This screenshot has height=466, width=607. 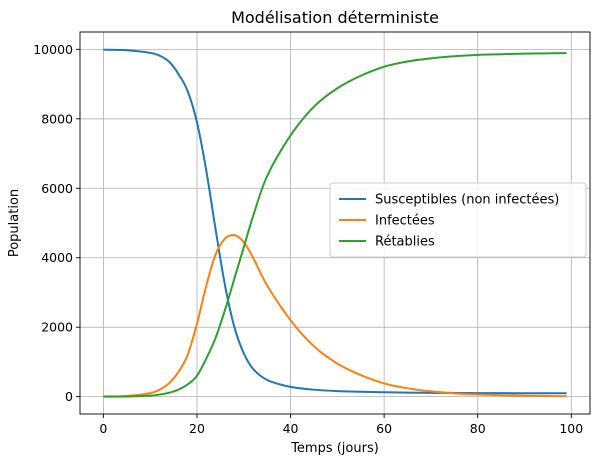 I want to click on x-tick-label: 60, so click(x=384, y=428).